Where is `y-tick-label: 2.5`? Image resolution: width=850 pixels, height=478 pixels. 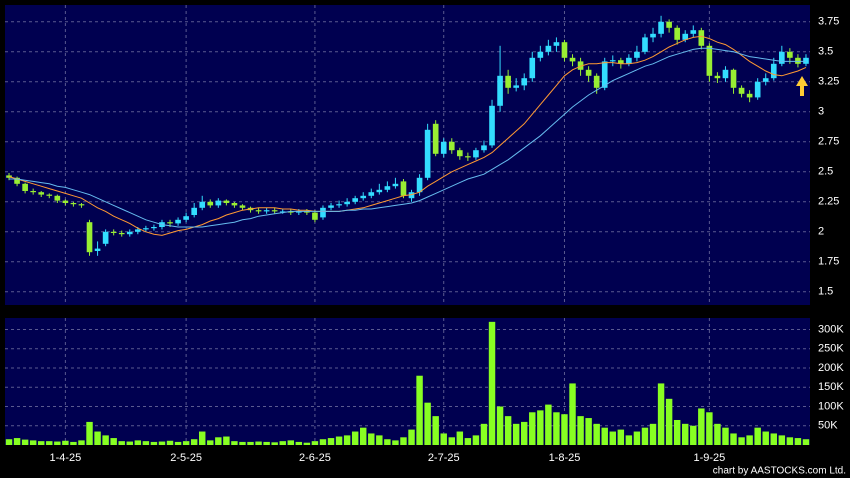 y-tick-label: 2.5 is located at coordinates (825, 172).